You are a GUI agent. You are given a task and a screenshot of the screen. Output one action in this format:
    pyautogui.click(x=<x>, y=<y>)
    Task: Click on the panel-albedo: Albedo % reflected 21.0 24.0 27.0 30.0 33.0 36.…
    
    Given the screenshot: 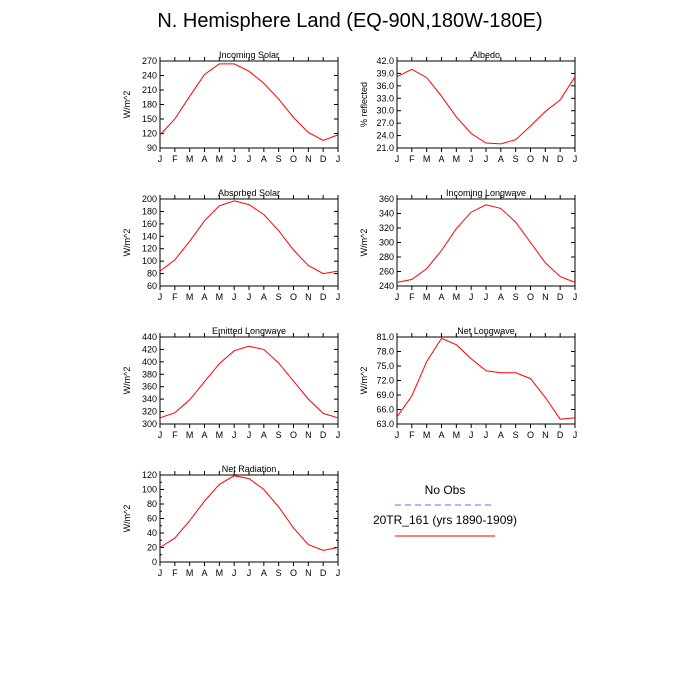 What is the action you would take?
    pyautogui.click(x=468, y=107)
    